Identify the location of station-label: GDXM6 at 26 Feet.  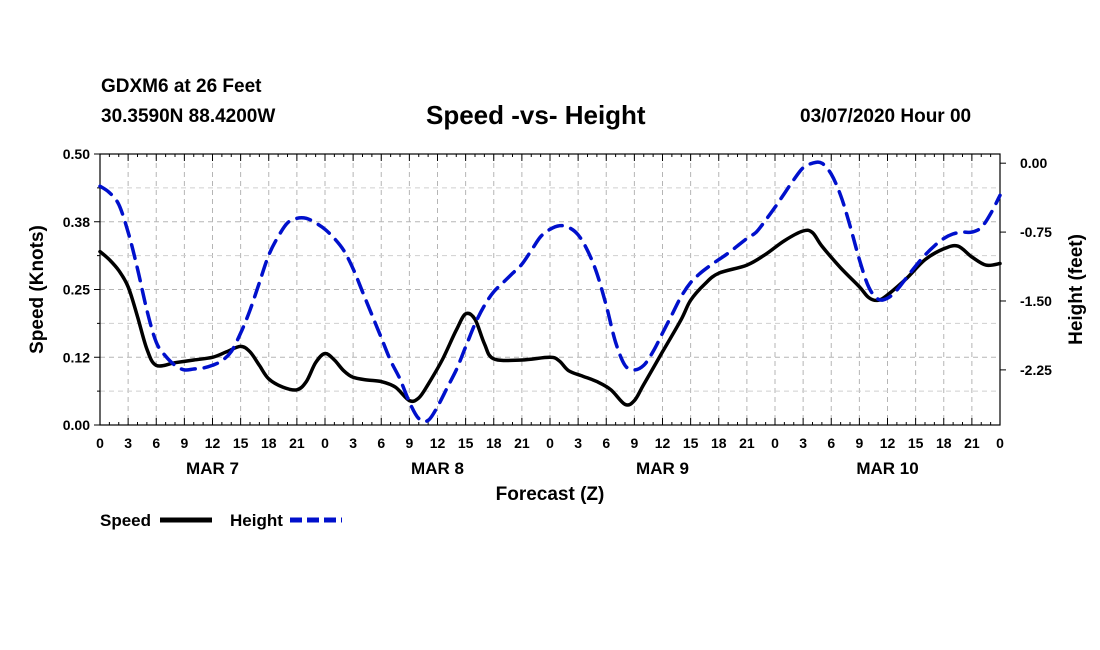
(181, 86).